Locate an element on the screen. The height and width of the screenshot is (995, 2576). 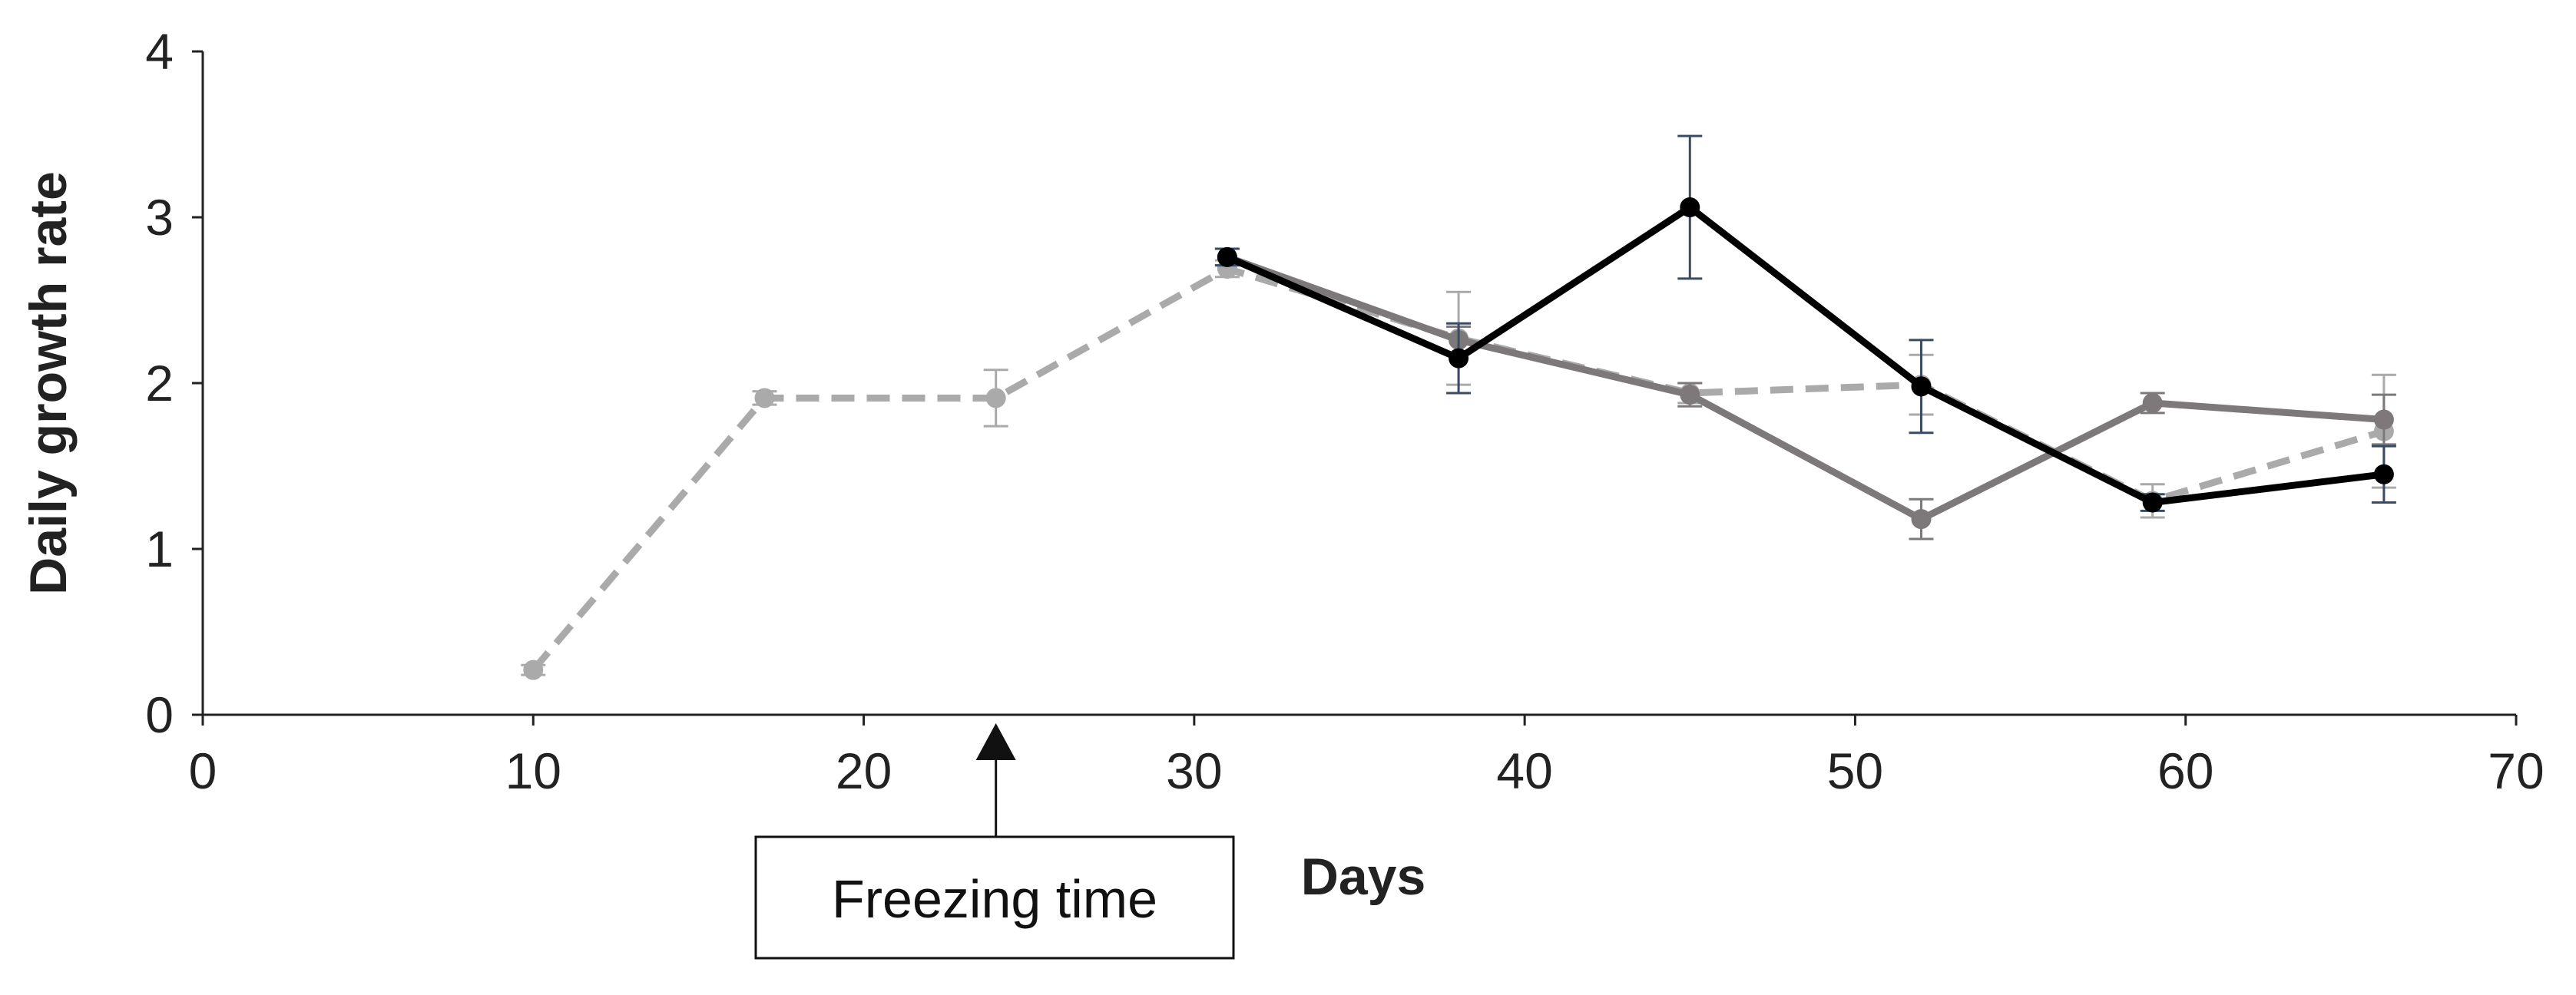
y-tick-label: 0 is located at coordinates (159, 714).